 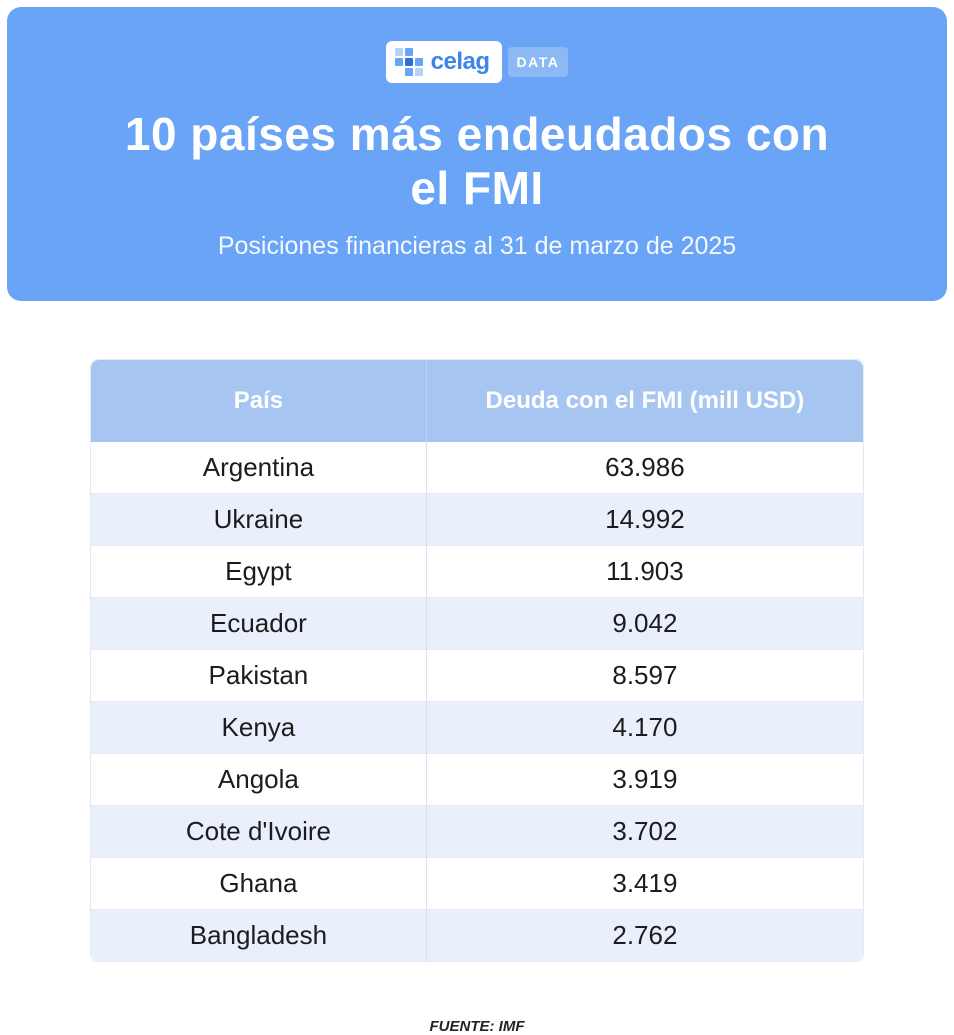 What do you see at coordinates (259, 935) in the screenshot?
I see `country-cell: Bangladesh` at bounding box center [259, 935].